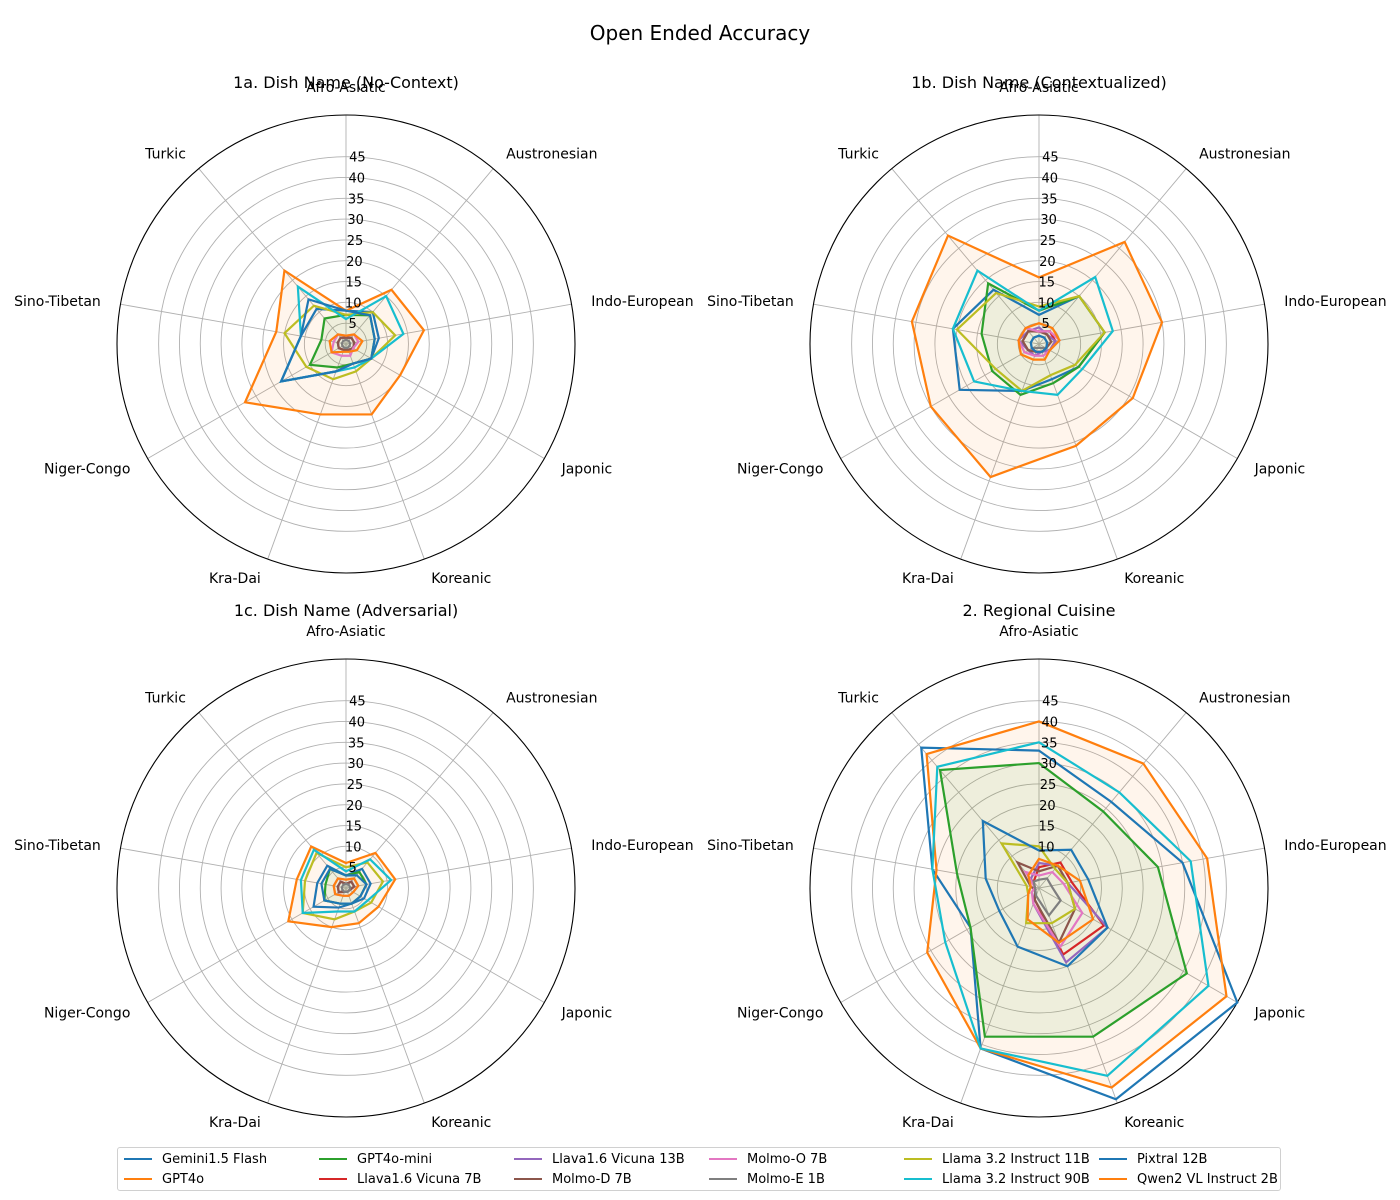 This screenshot has width=1400, height=1200. What do you see at coordinates (375, 1159) in the screenshot?
I see `legend-item-gpt4o-mini: GPT4o-mini` at bounding box center [375, 1159].